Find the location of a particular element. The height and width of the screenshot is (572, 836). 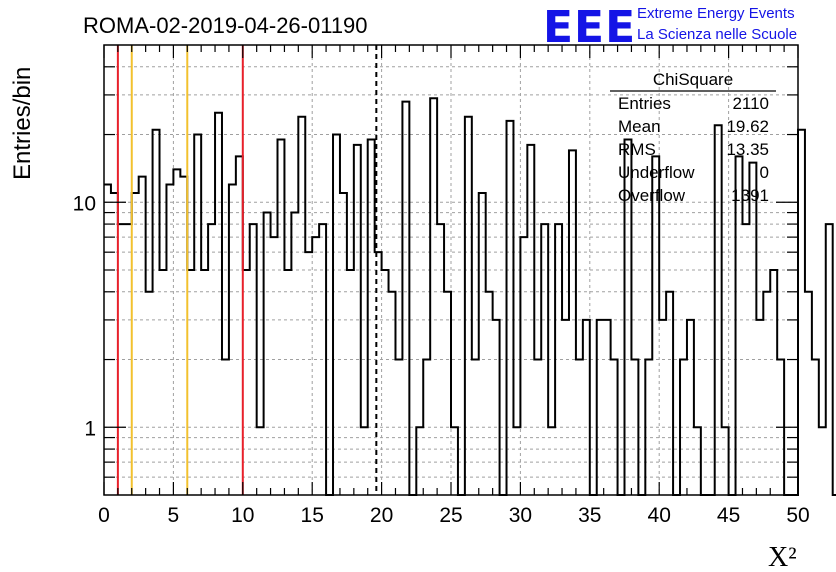

stats-label-overflow: Overflow is located at coordinates (652, 195).